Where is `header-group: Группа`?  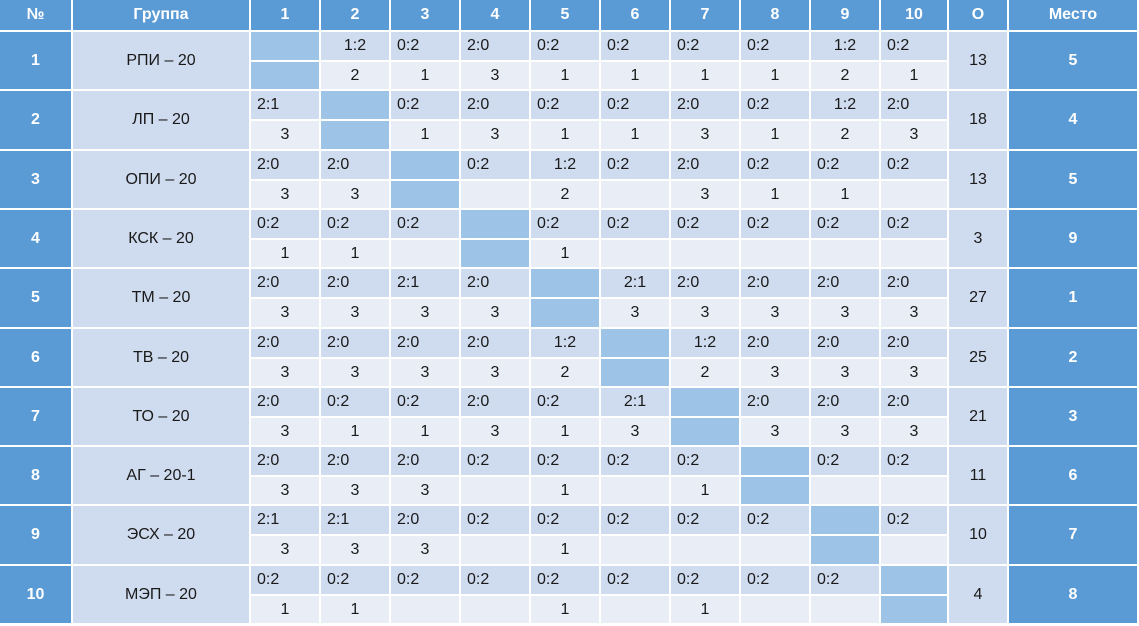
header-group: Группа is located at coordinates (162, 16).